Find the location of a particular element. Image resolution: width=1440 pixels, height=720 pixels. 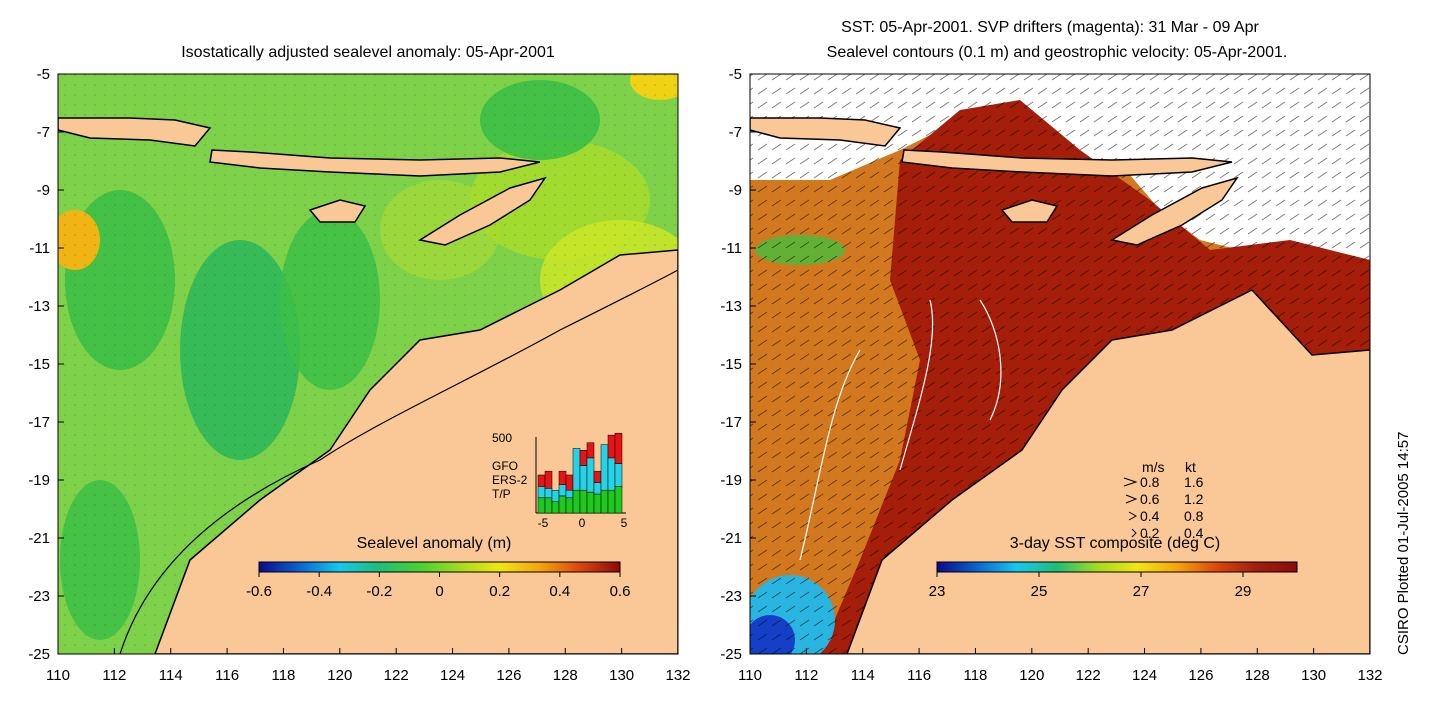

y-tick-label: -5 is located at coordinates (735, 74).